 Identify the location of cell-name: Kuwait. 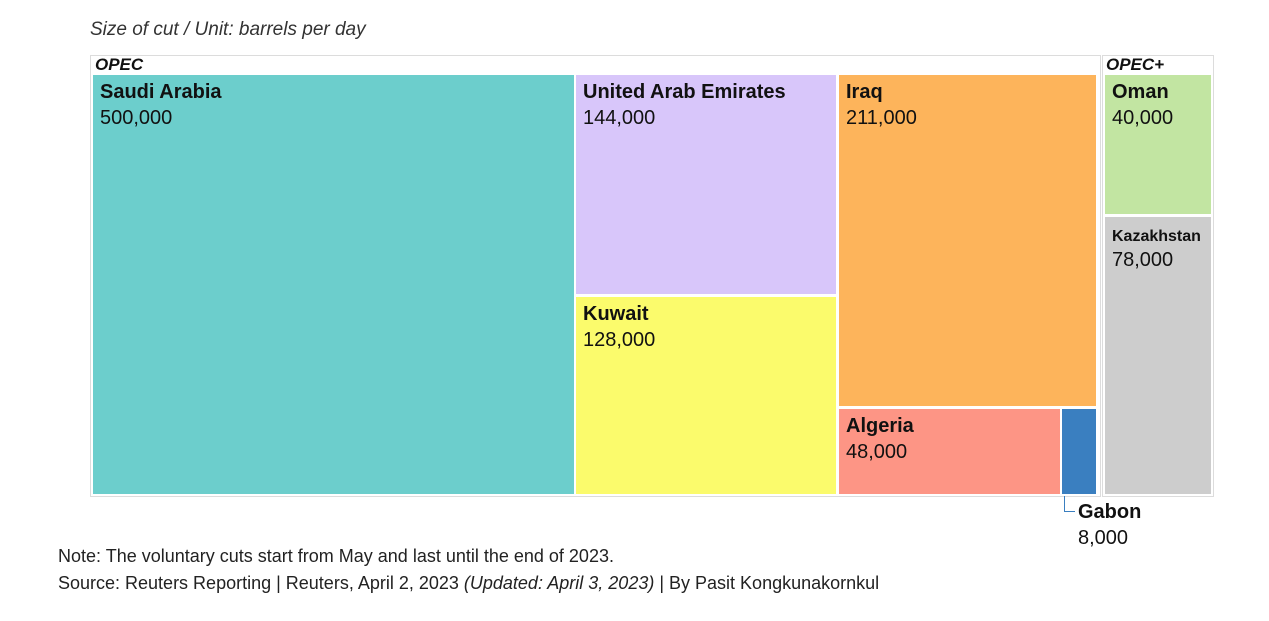
(616, 314).